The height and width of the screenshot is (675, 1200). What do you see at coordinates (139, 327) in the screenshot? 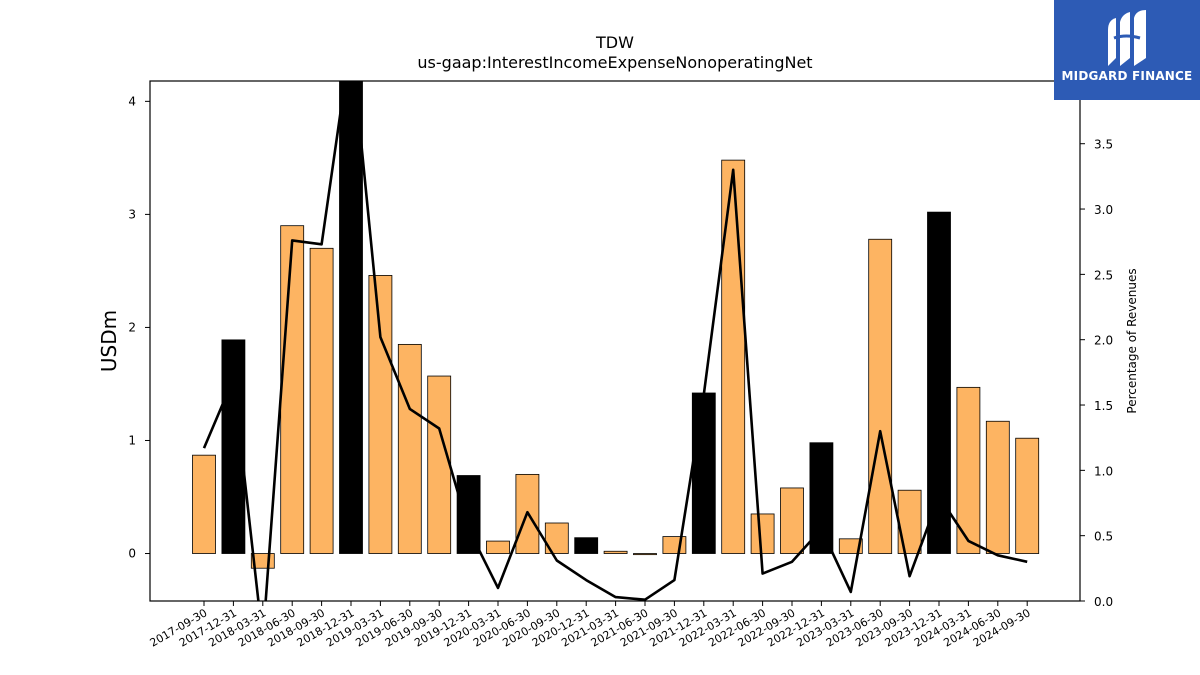
I see `left-axis: 0 1 2 3 4` at bounding box center [139, 327].